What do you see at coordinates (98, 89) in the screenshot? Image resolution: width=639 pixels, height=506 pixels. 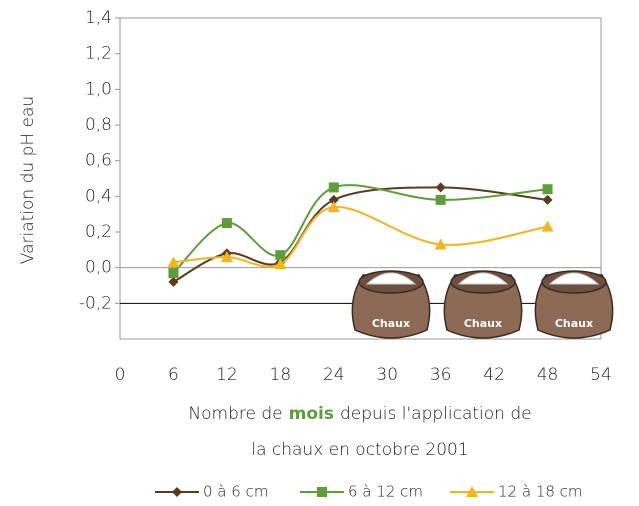 I see `y-tick-label: 1,0` at bounding box center [98, 89].